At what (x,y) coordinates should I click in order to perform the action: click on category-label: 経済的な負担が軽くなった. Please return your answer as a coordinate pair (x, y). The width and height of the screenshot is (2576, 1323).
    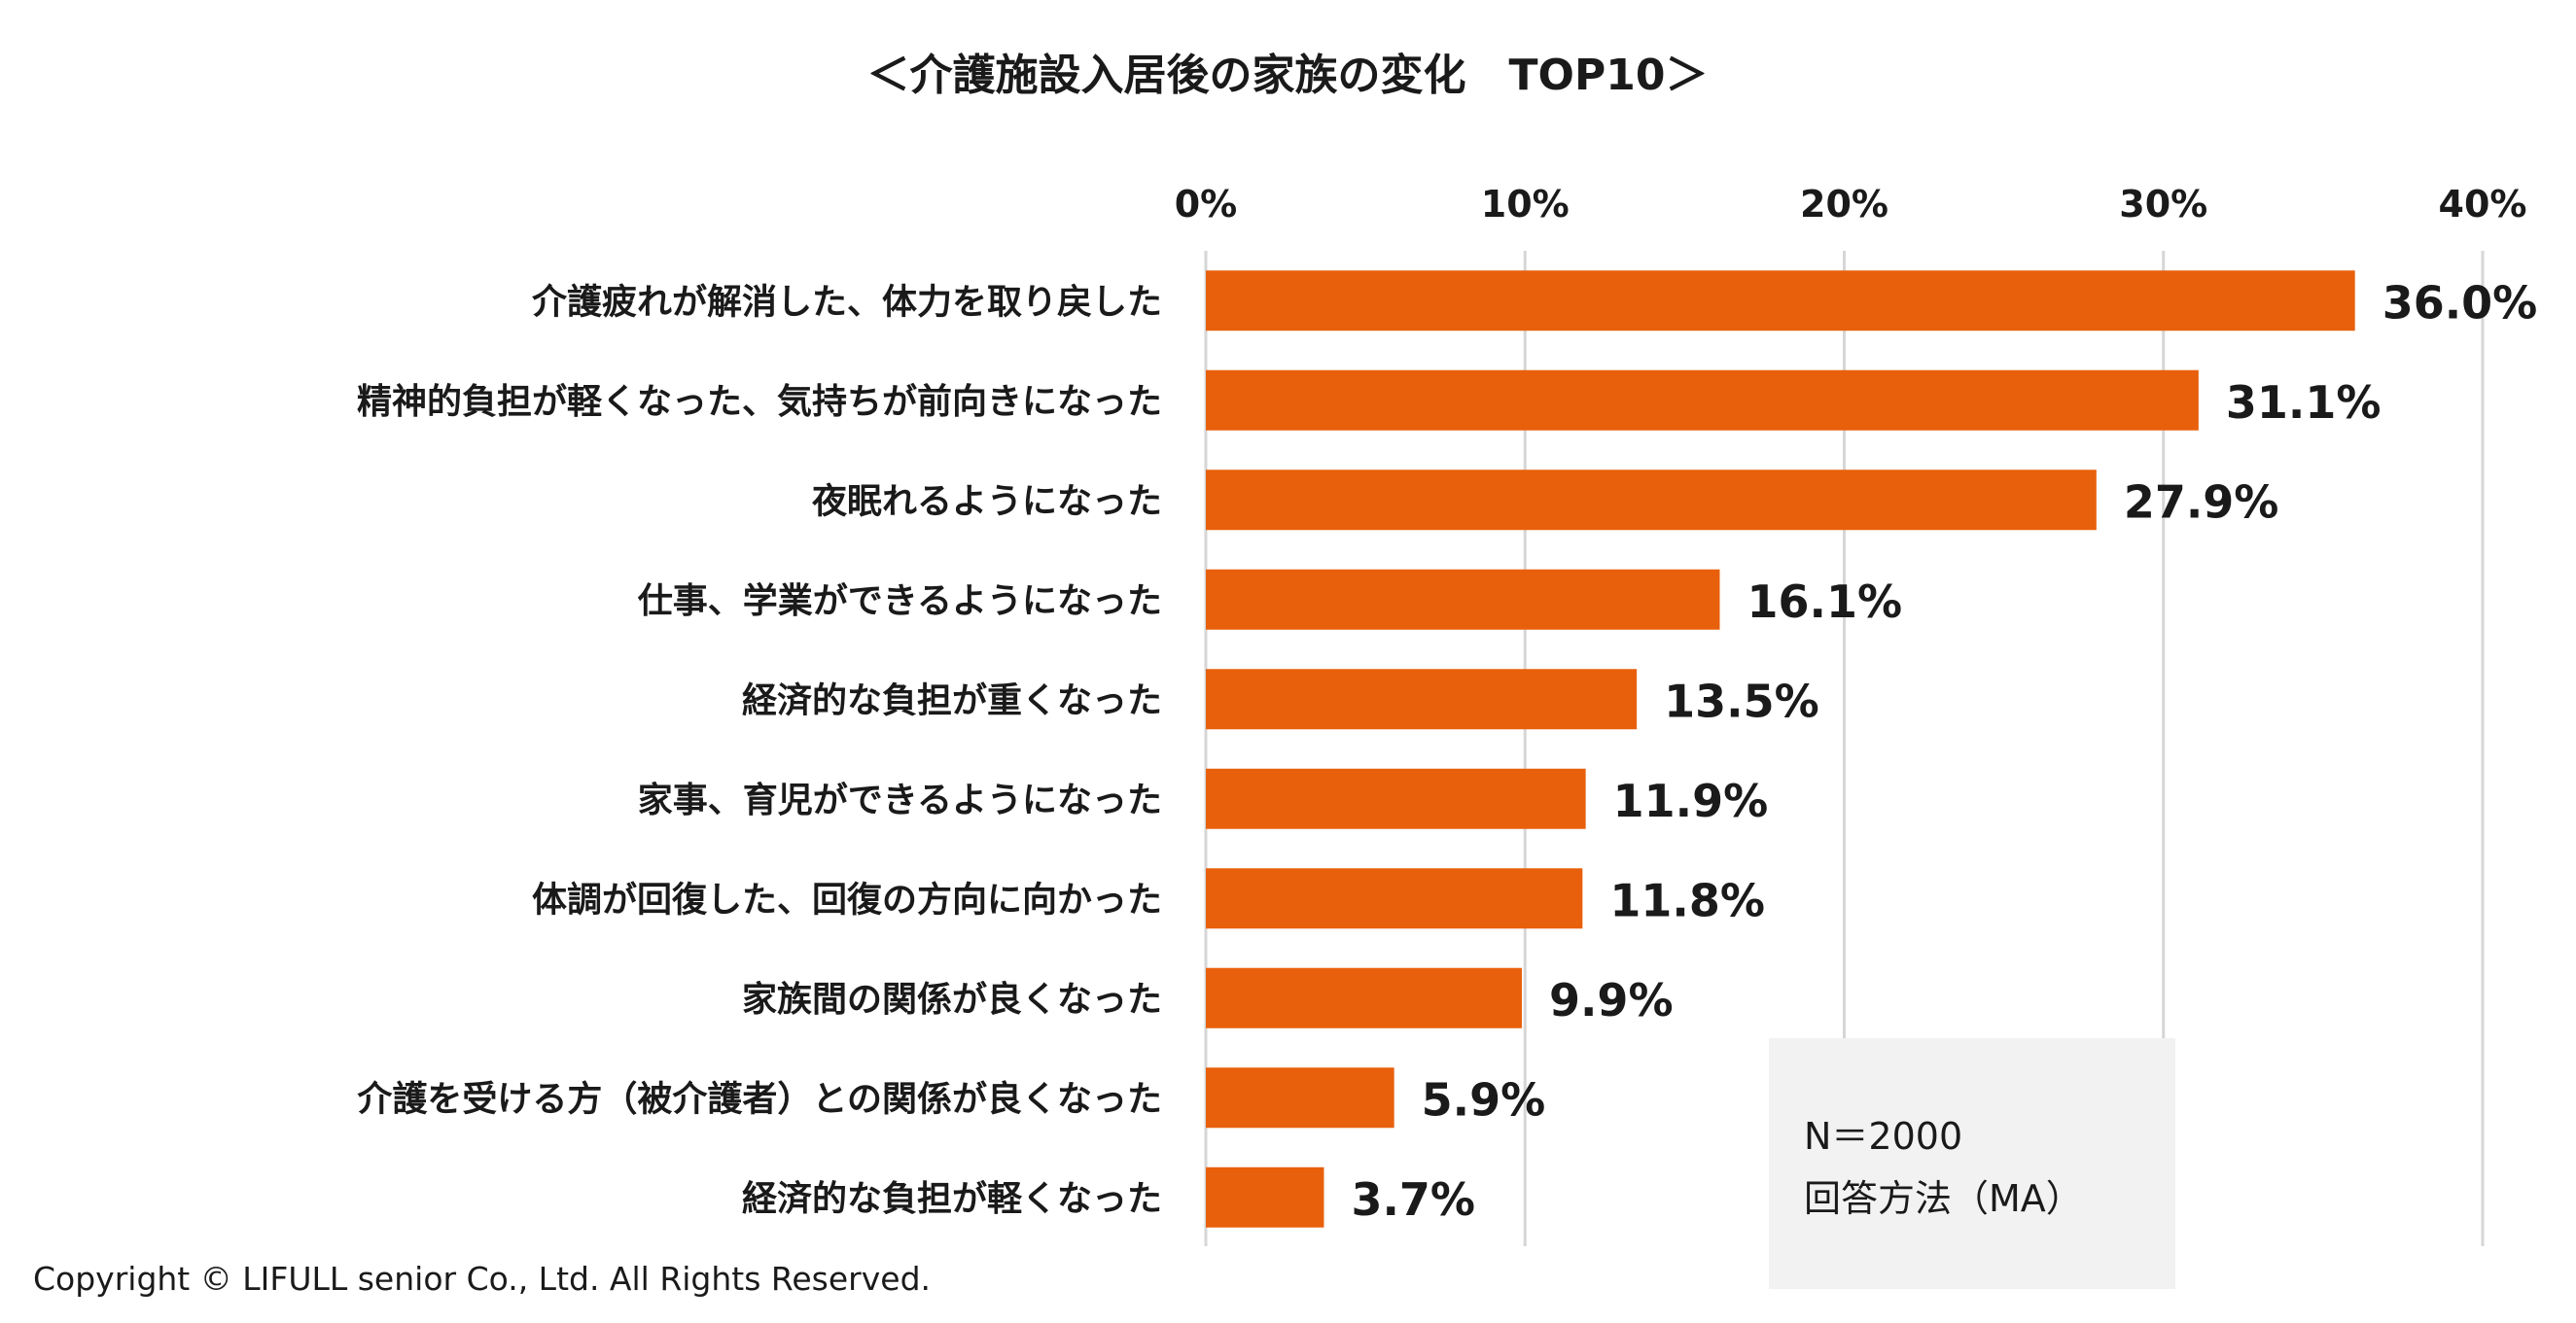
    Looking at the image, I should click on (952, 1199).